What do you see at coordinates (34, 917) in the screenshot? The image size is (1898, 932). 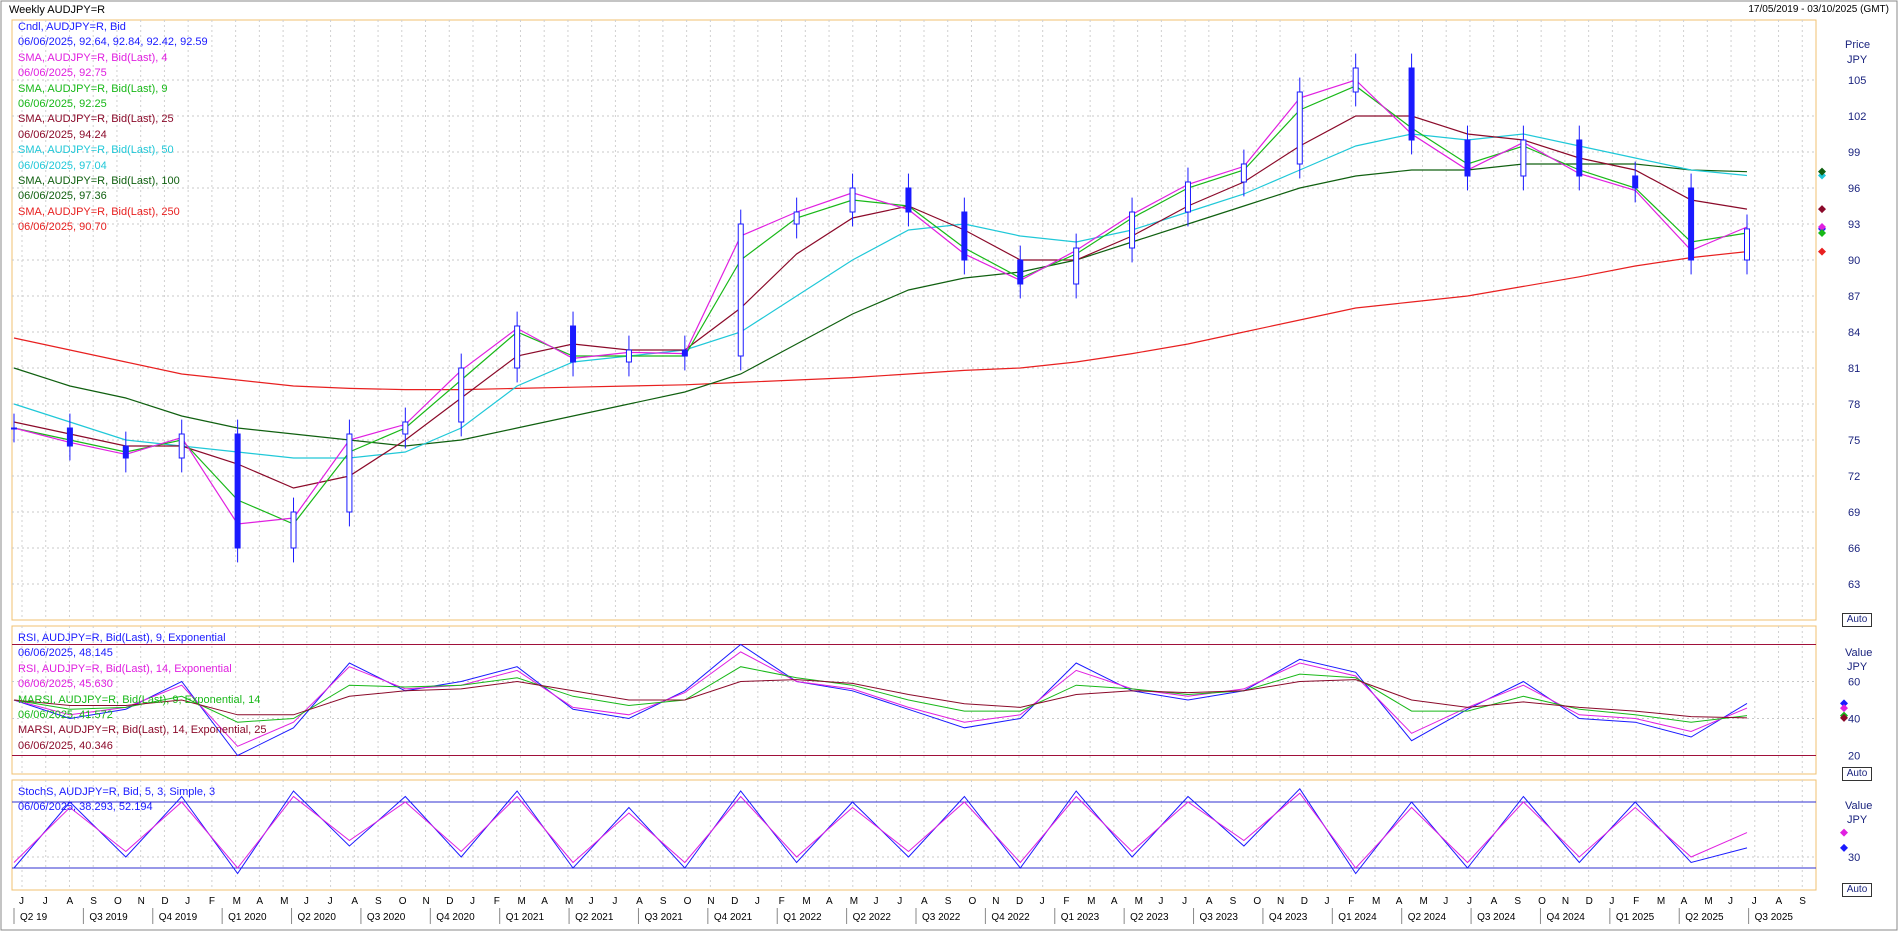 I see `quarter-tick-label: Q2 19` at bounding box center [34, 917].